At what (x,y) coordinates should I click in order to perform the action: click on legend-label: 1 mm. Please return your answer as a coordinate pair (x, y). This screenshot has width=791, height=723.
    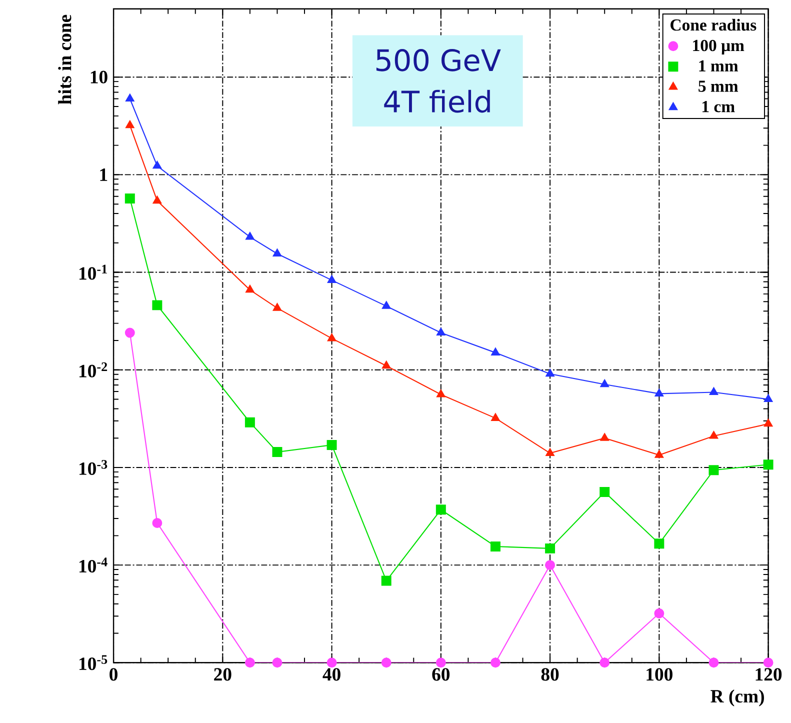
    Looking at the image, I should click on (718, 66).